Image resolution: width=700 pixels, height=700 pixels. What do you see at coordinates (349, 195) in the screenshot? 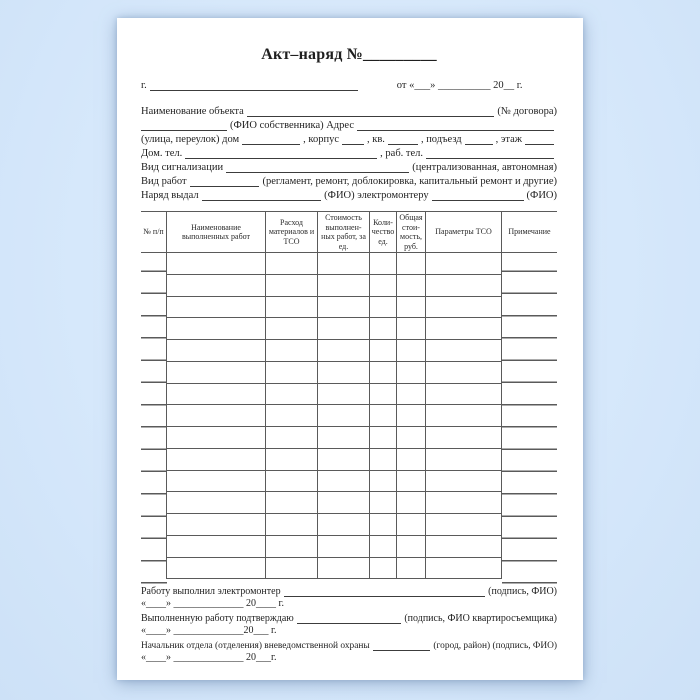
I see `form-line-issued: Наряд выдал (ФИО) электромонтеру (ФИО)` at bounding box center [349, 195].